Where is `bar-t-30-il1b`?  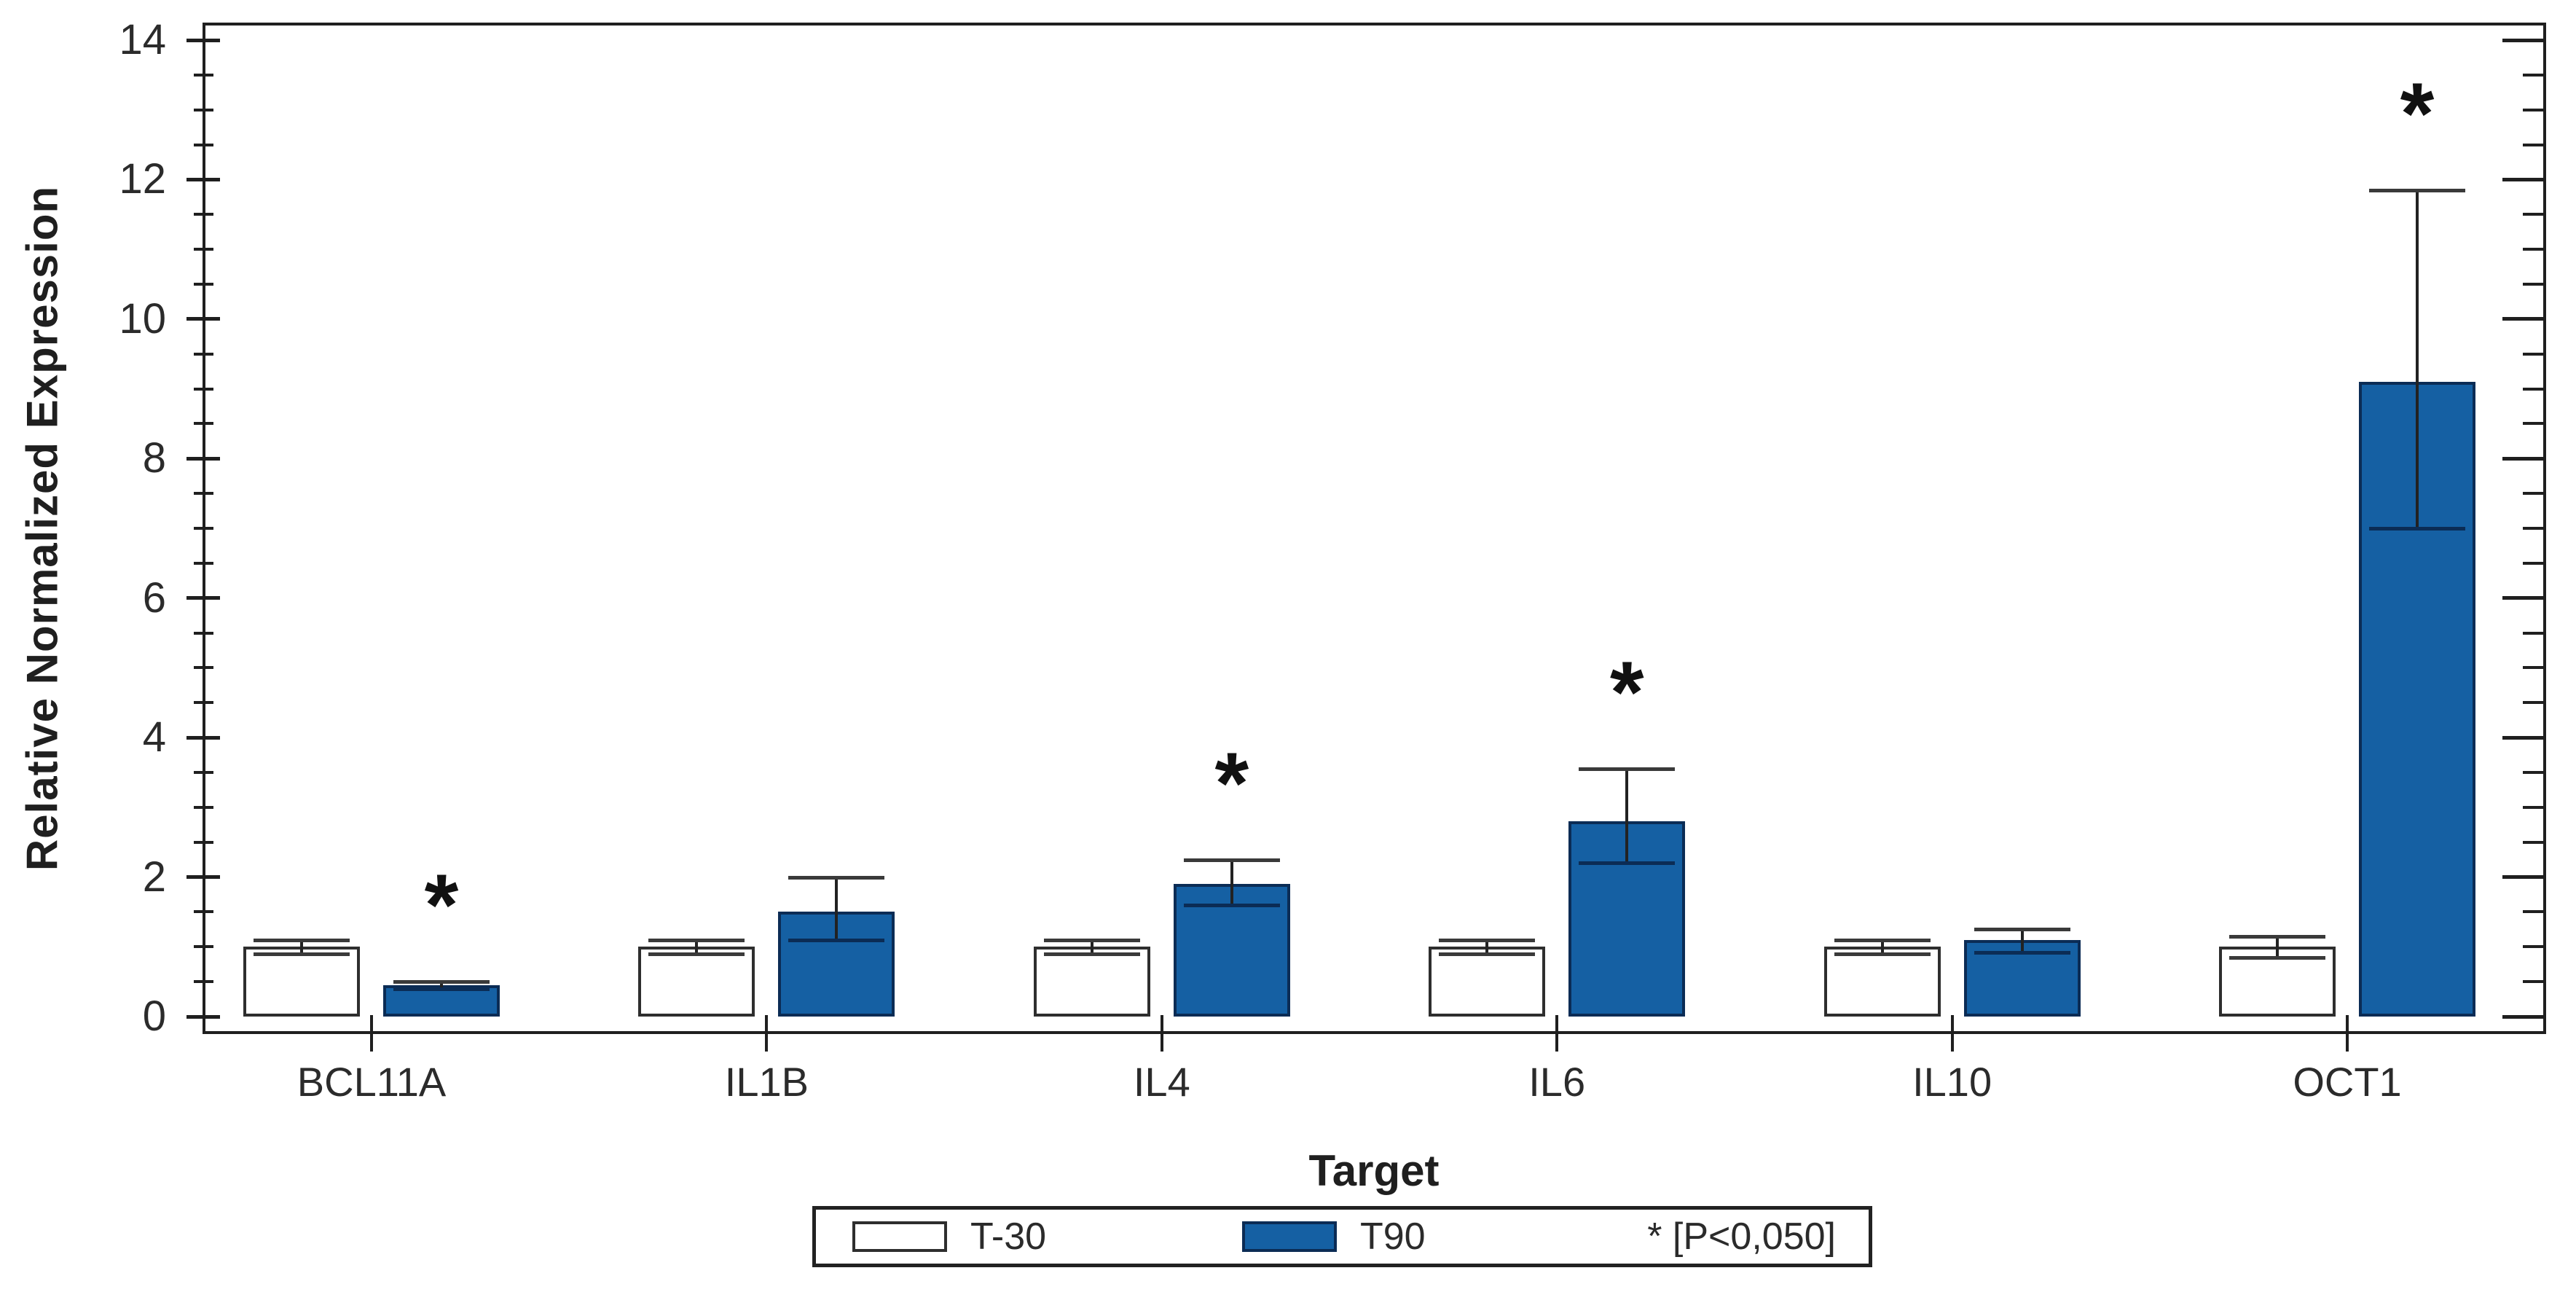 bar-t-30-il1b is located at coordinates (696, 982).